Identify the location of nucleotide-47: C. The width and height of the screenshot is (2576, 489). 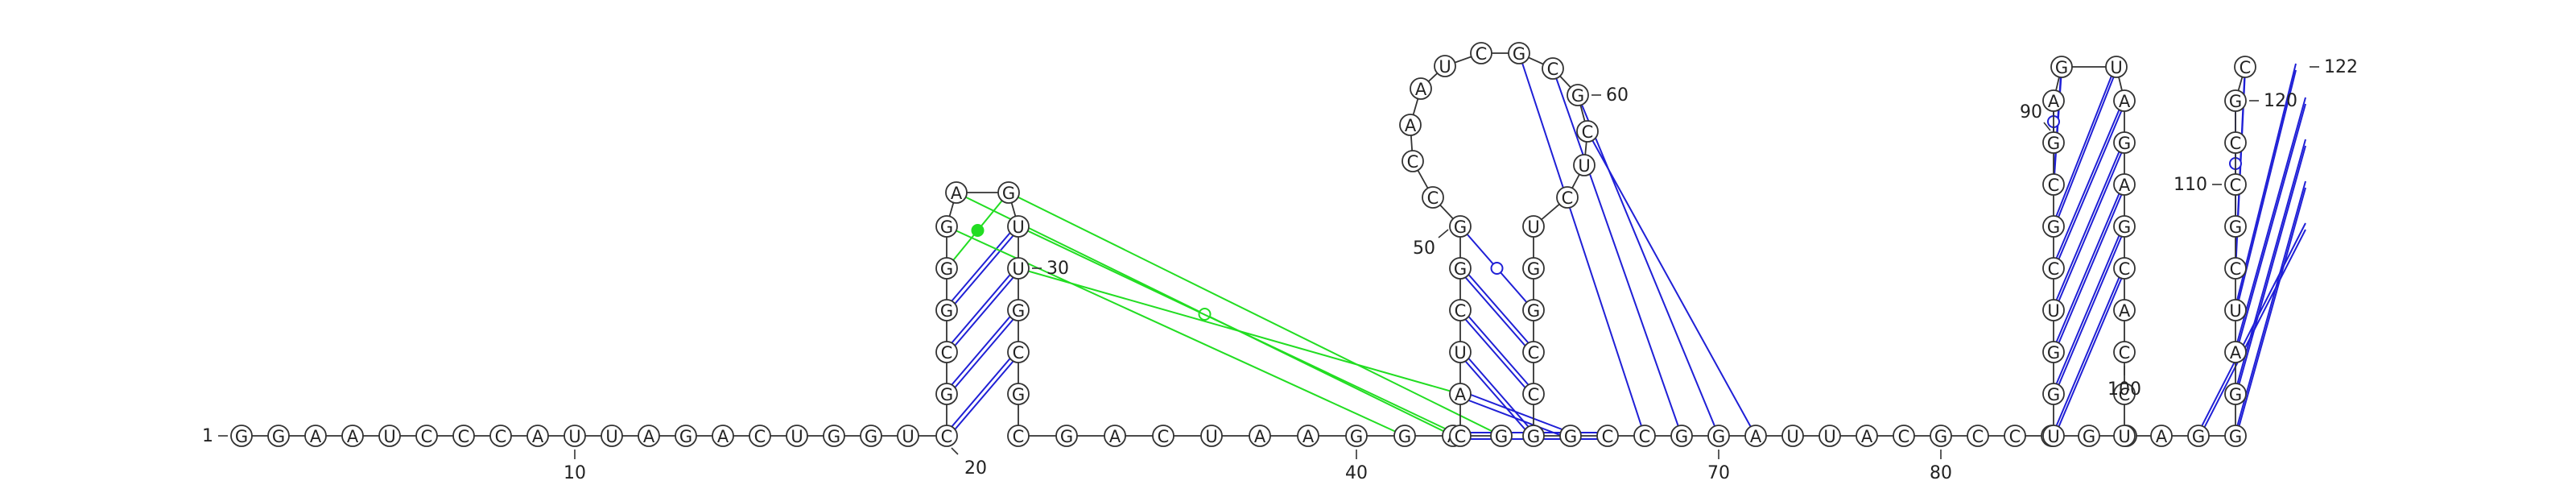
(1460, 310).